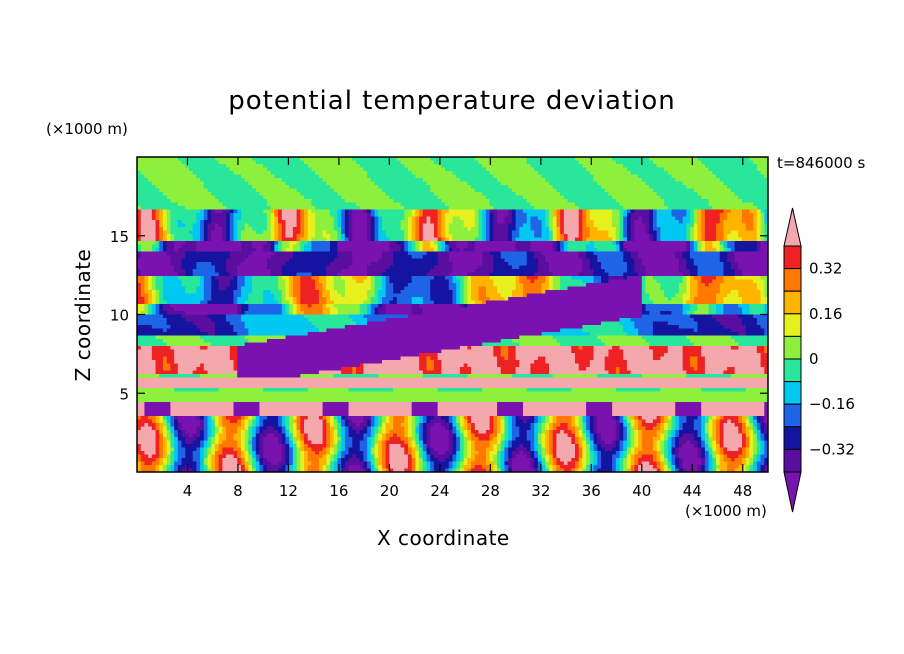 The image size is (904, 654). Describe the element at coordinates (591, 491) in the screenshot. I see `x-tick-label: 36` at that location.